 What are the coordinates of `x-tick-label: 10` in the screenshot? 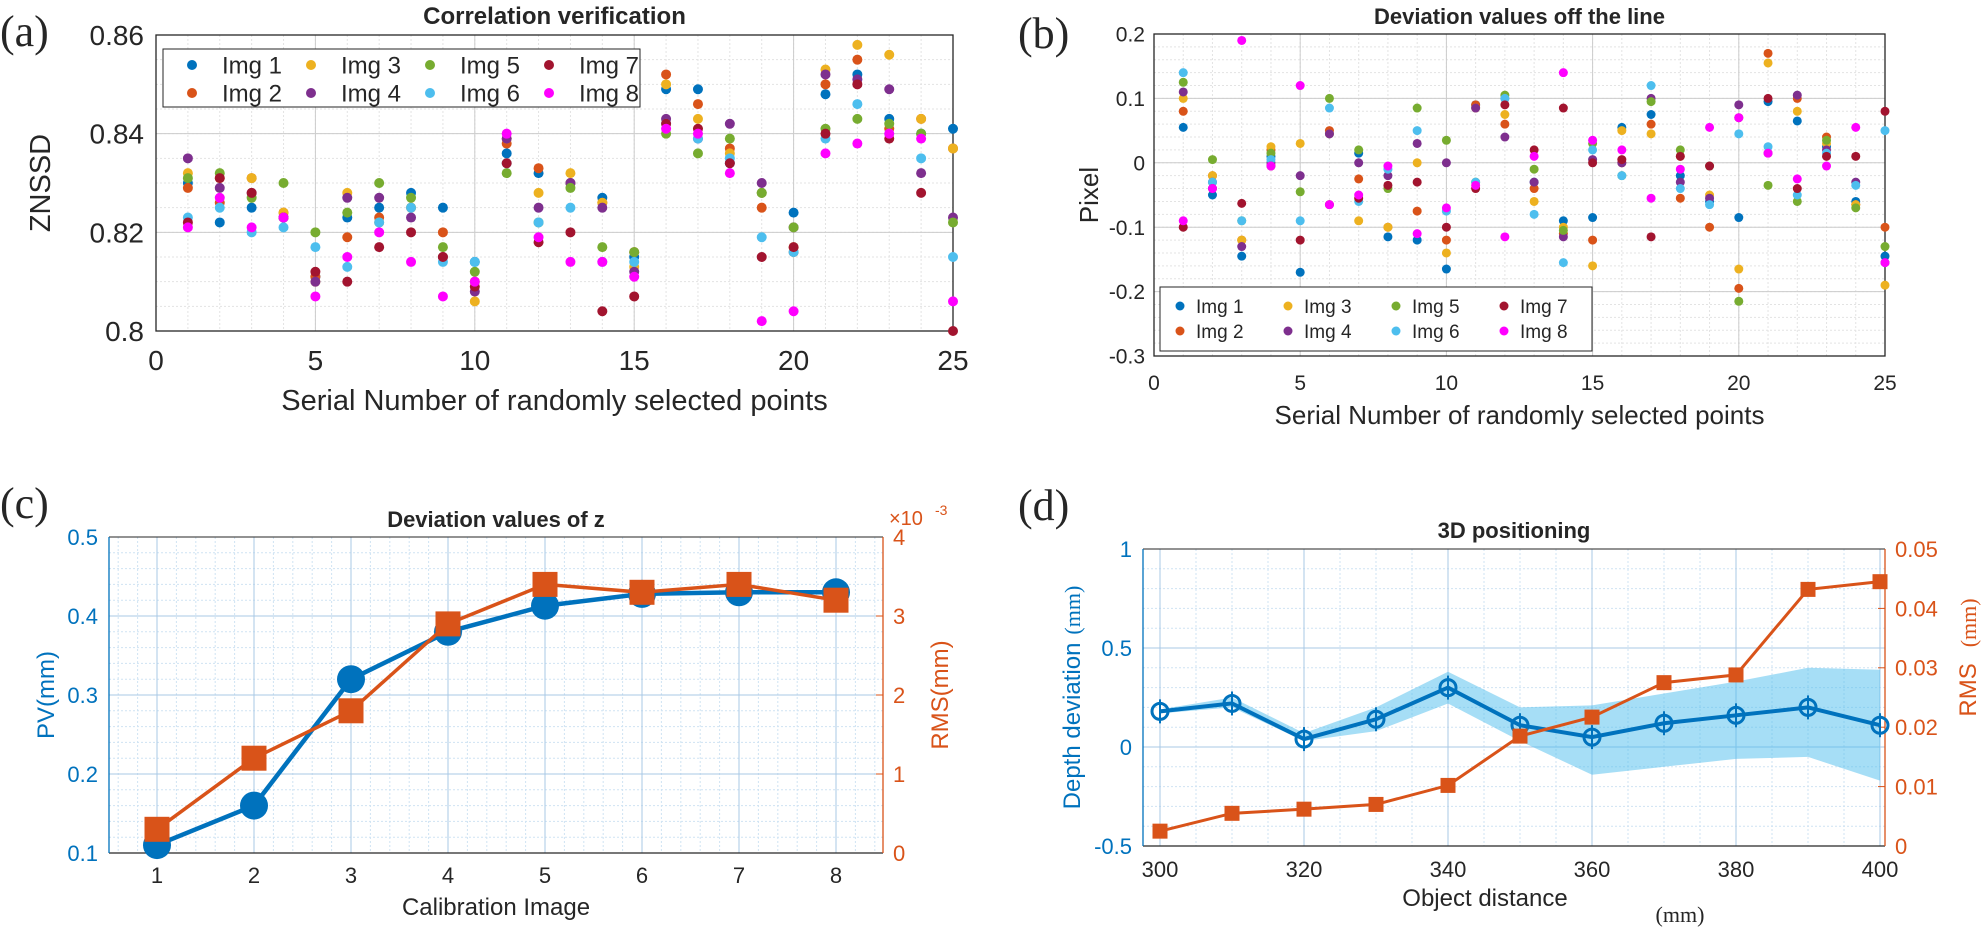 It's located at (474, 360).